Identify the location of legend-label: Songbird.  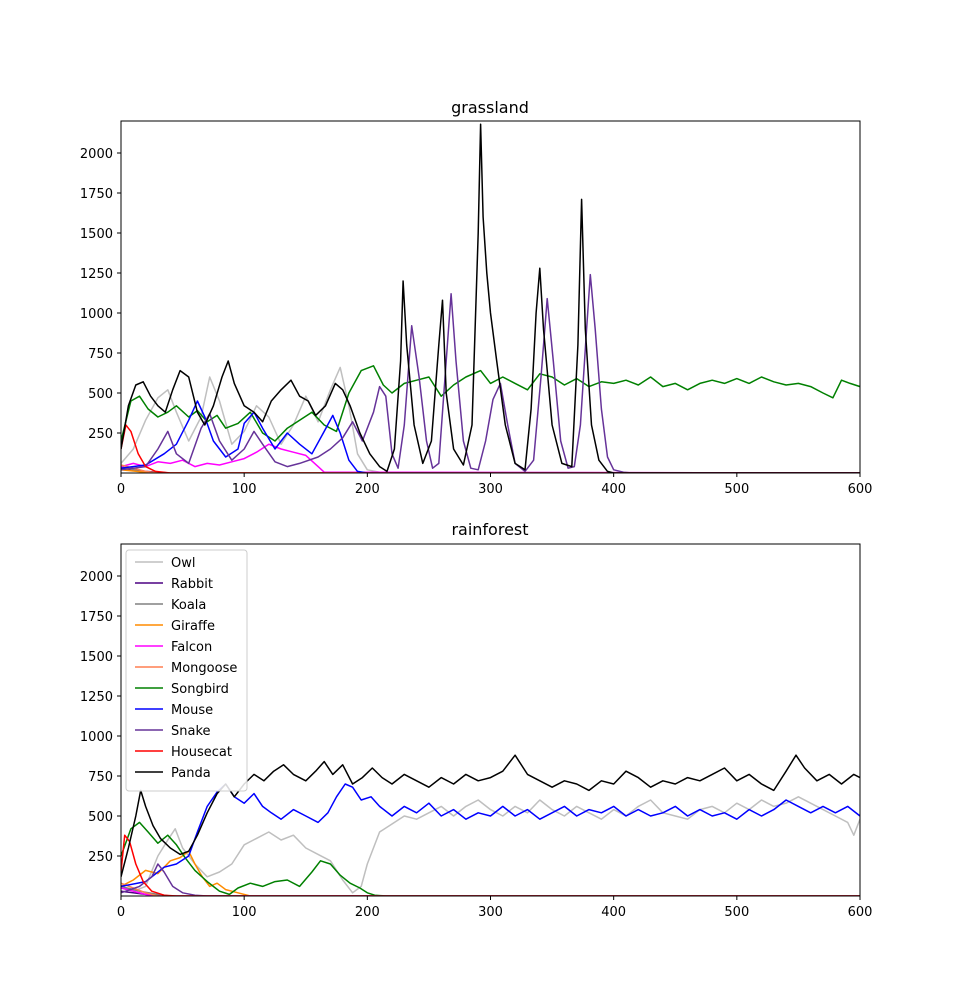
(200, 689).